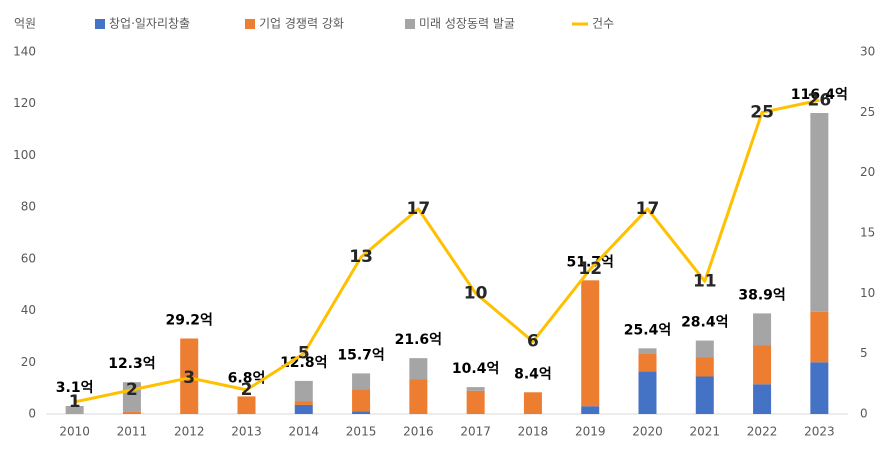  I want to click on total-label: 29.2억, so click(188, 320).